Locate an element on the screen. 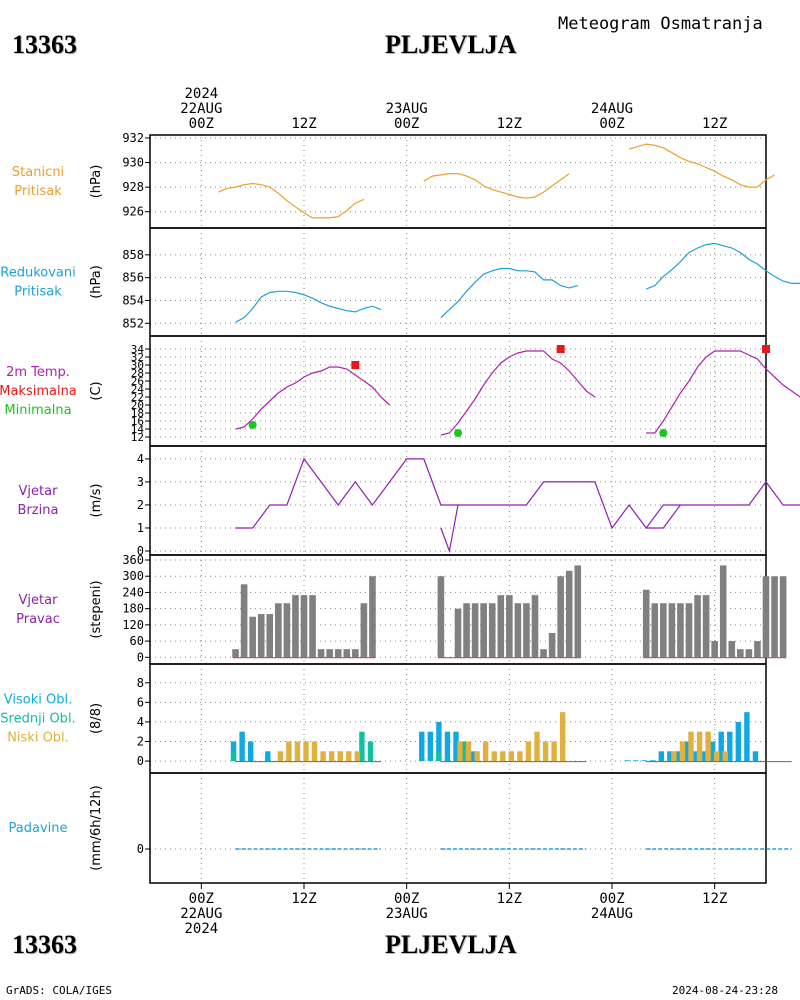  y-tick-label: 28 is located at coordinates (137, 373).